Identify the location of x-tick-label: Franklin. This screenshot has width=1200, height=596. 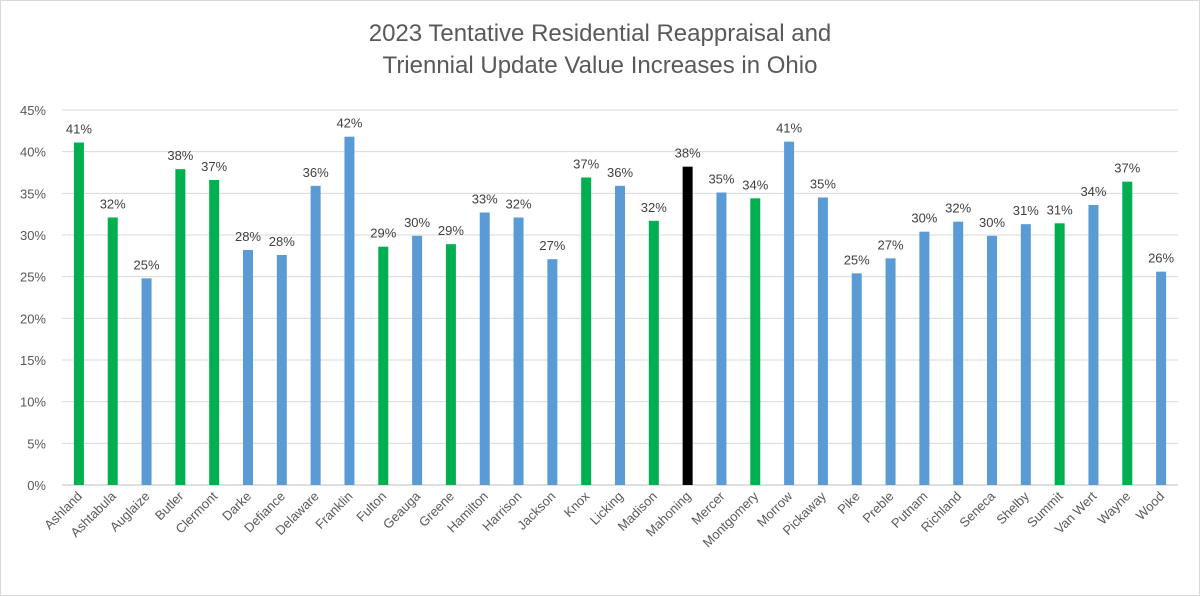
(333, 510).